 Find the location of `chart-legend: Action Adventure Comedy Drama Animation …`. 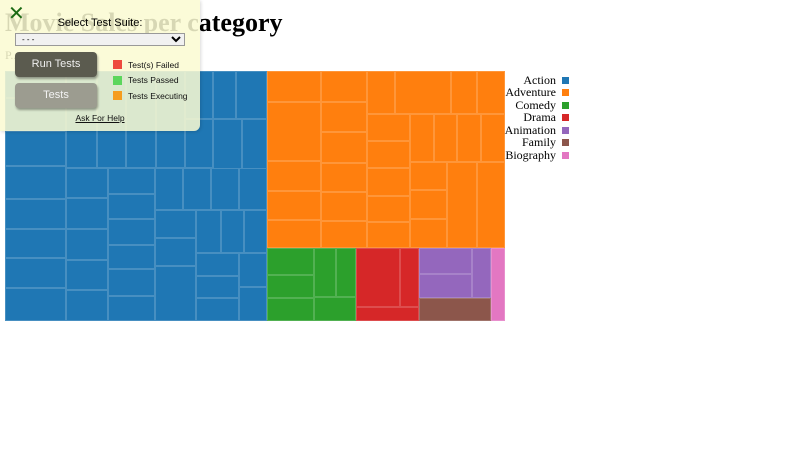

chart-legend: Action Adventure Comedy Drama Animation … is located at coordinates (537, 117).